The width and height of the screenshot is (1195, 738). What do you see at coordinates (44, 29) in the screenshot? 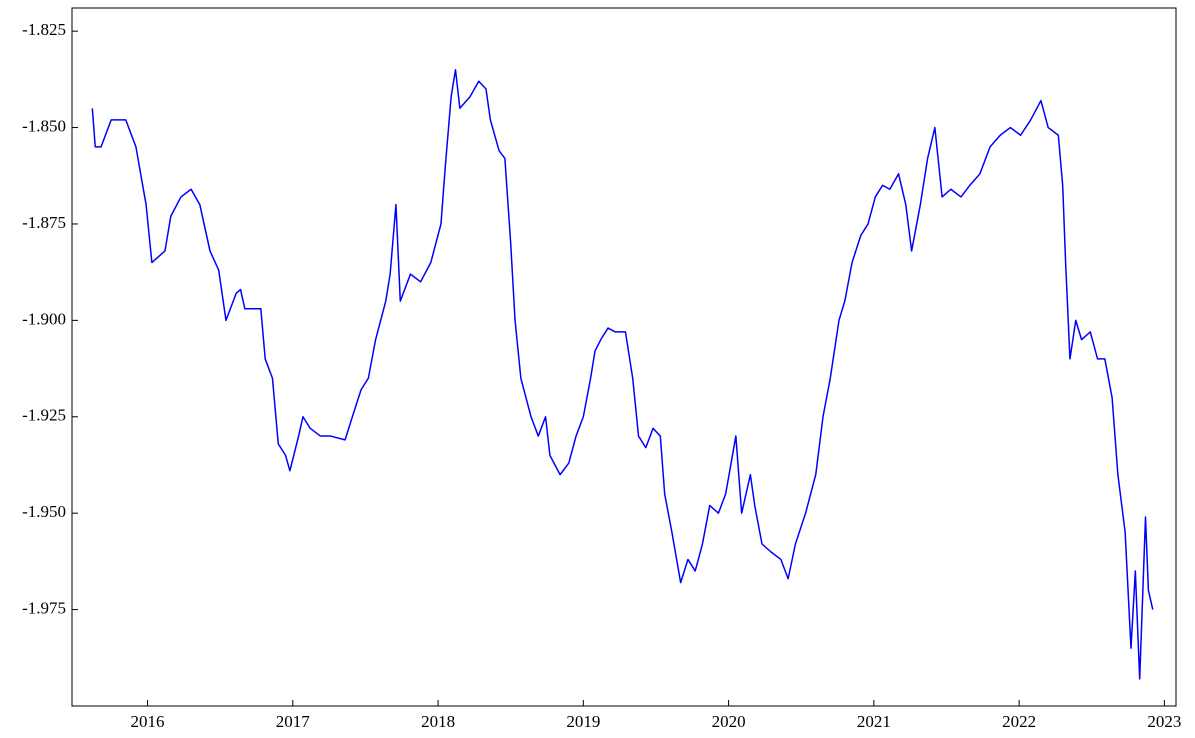
I see `y-tick-label: -1.825` at bounding box center [44, 29].